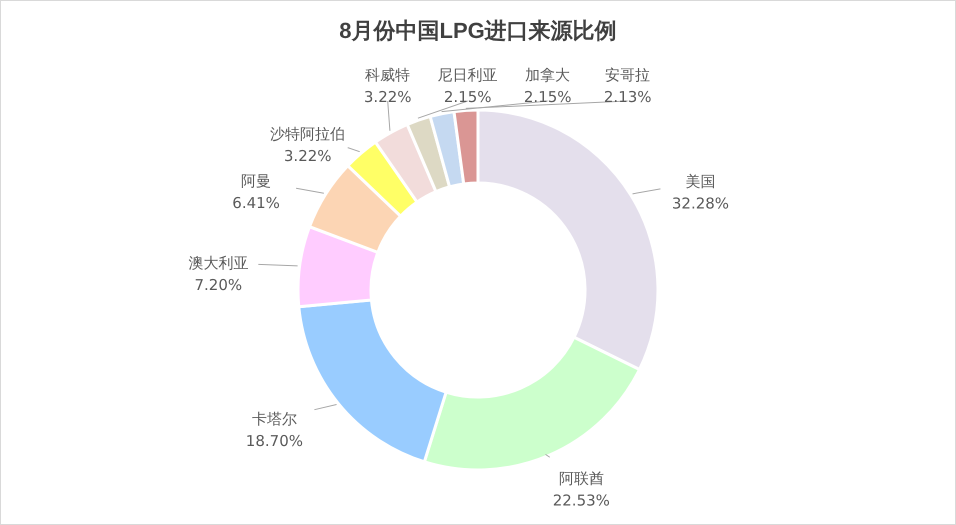  What do you see at coordinates (256, 181) in the screenshot?
I see `slice-label: 阿曼` at bounding box center [256, 181].